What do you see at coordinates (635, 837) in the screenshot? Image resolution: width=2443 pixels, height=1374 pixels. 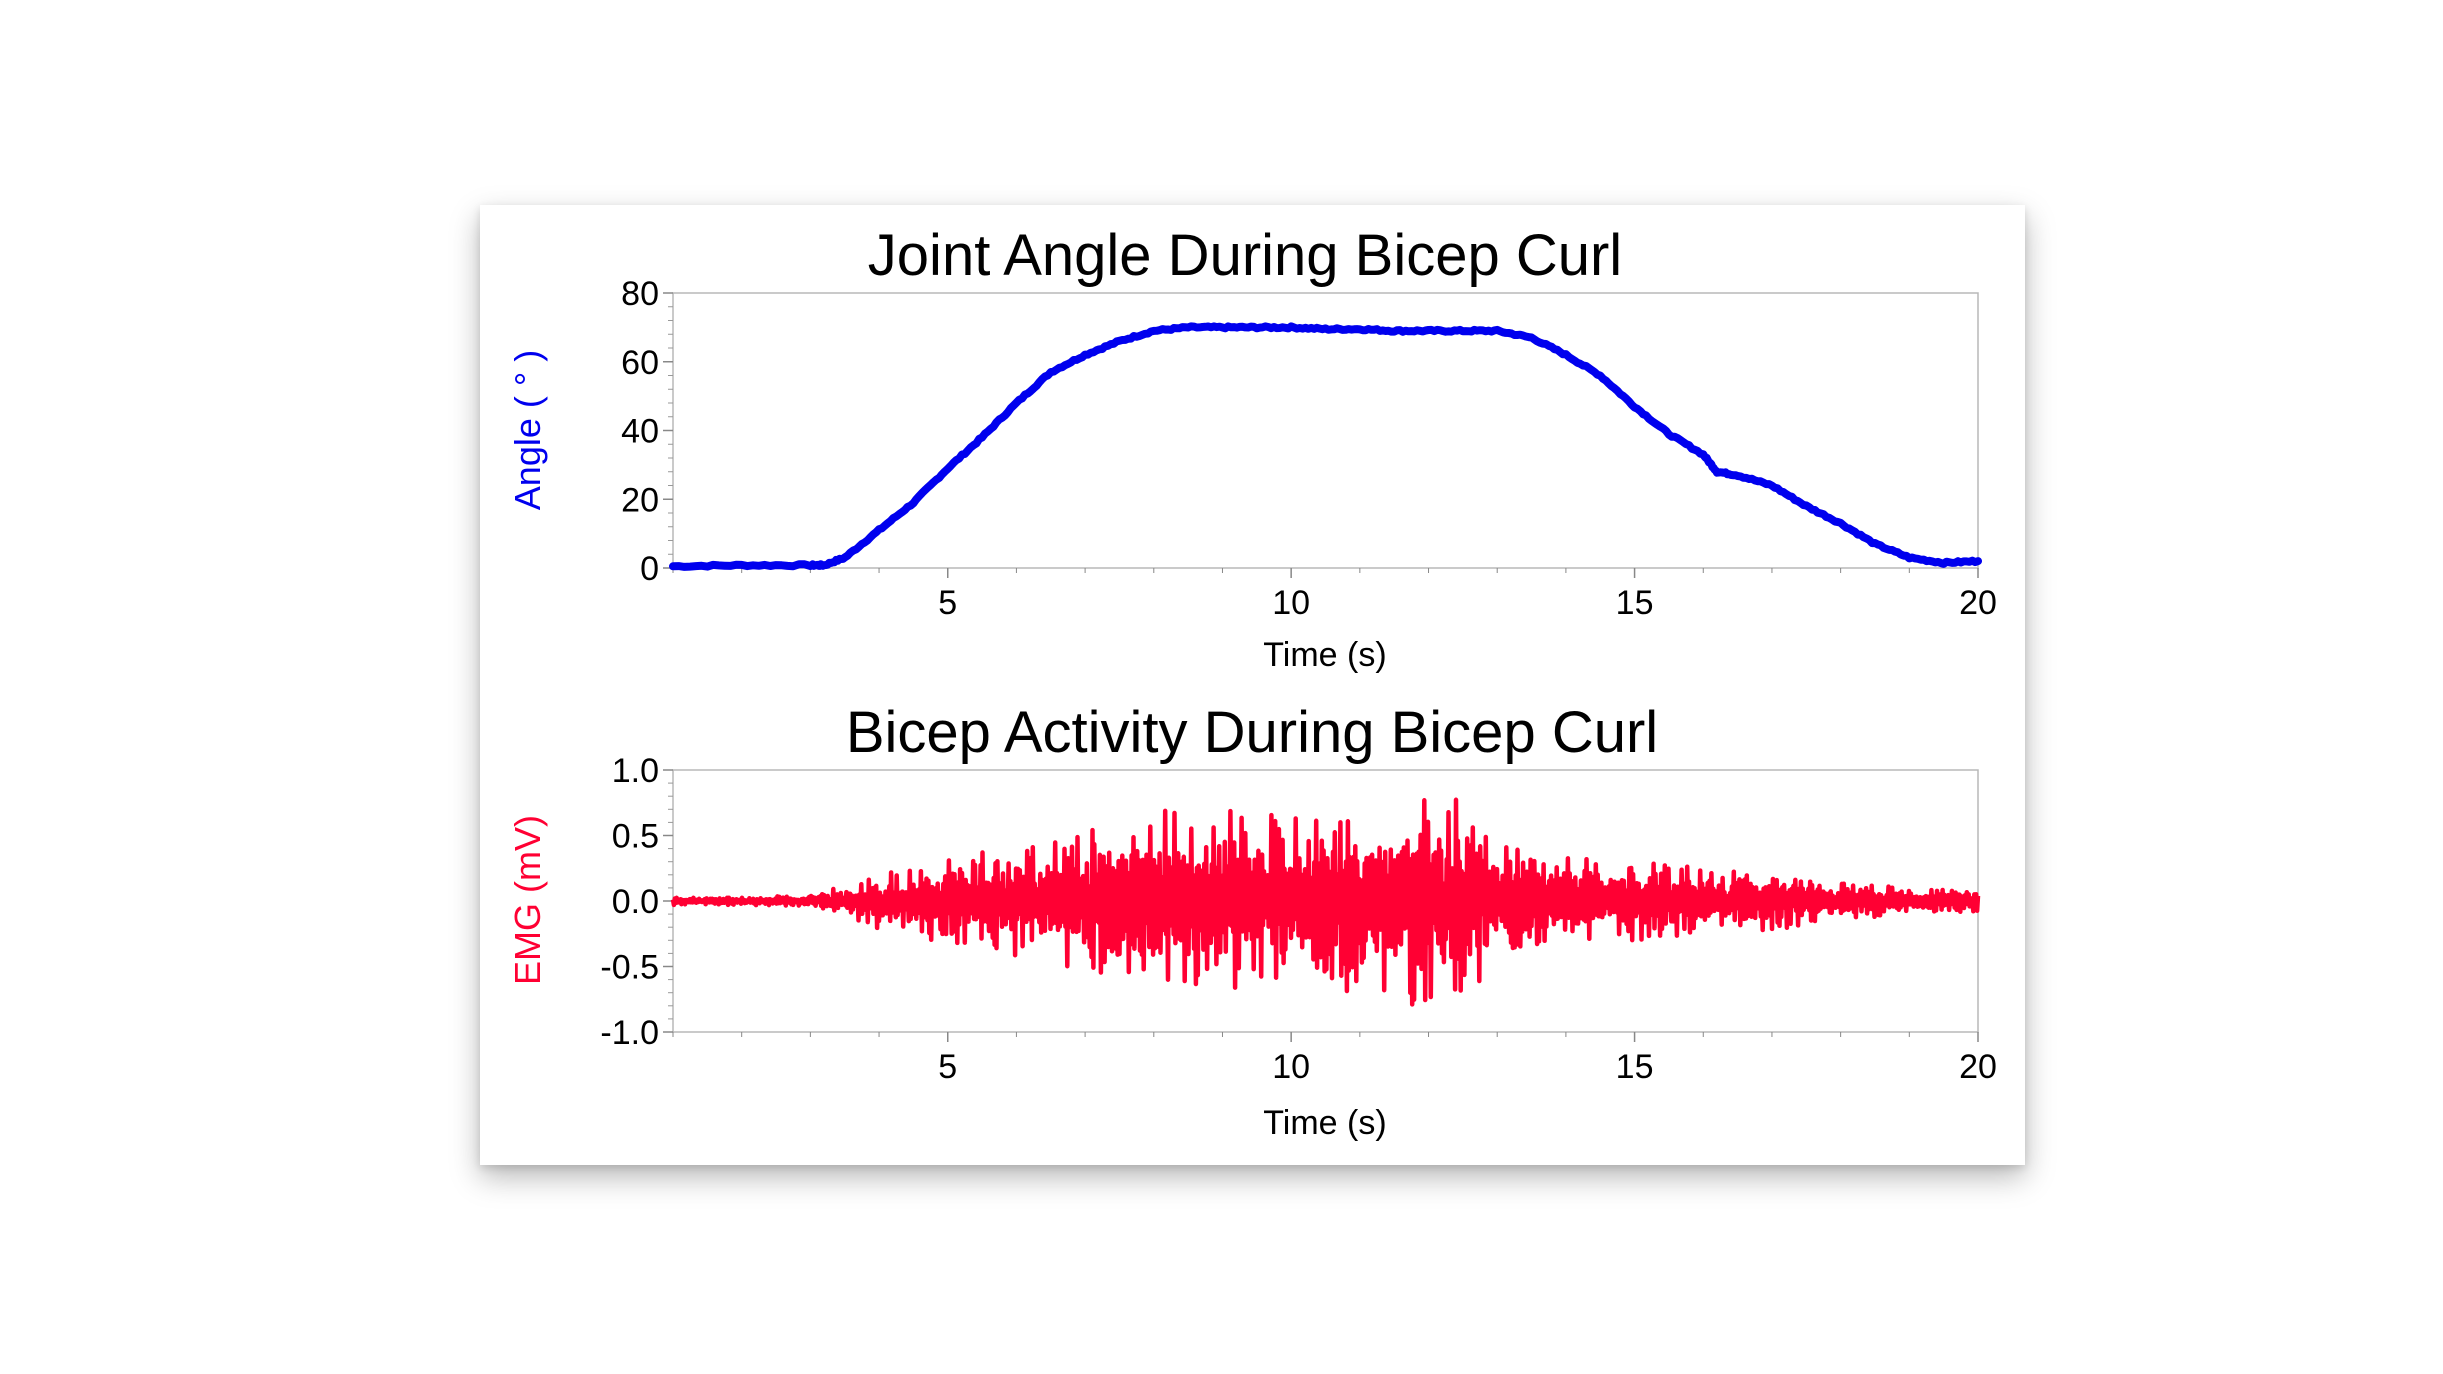 I see `y-tick-label: 0.5` at bounding box center [635, 837].